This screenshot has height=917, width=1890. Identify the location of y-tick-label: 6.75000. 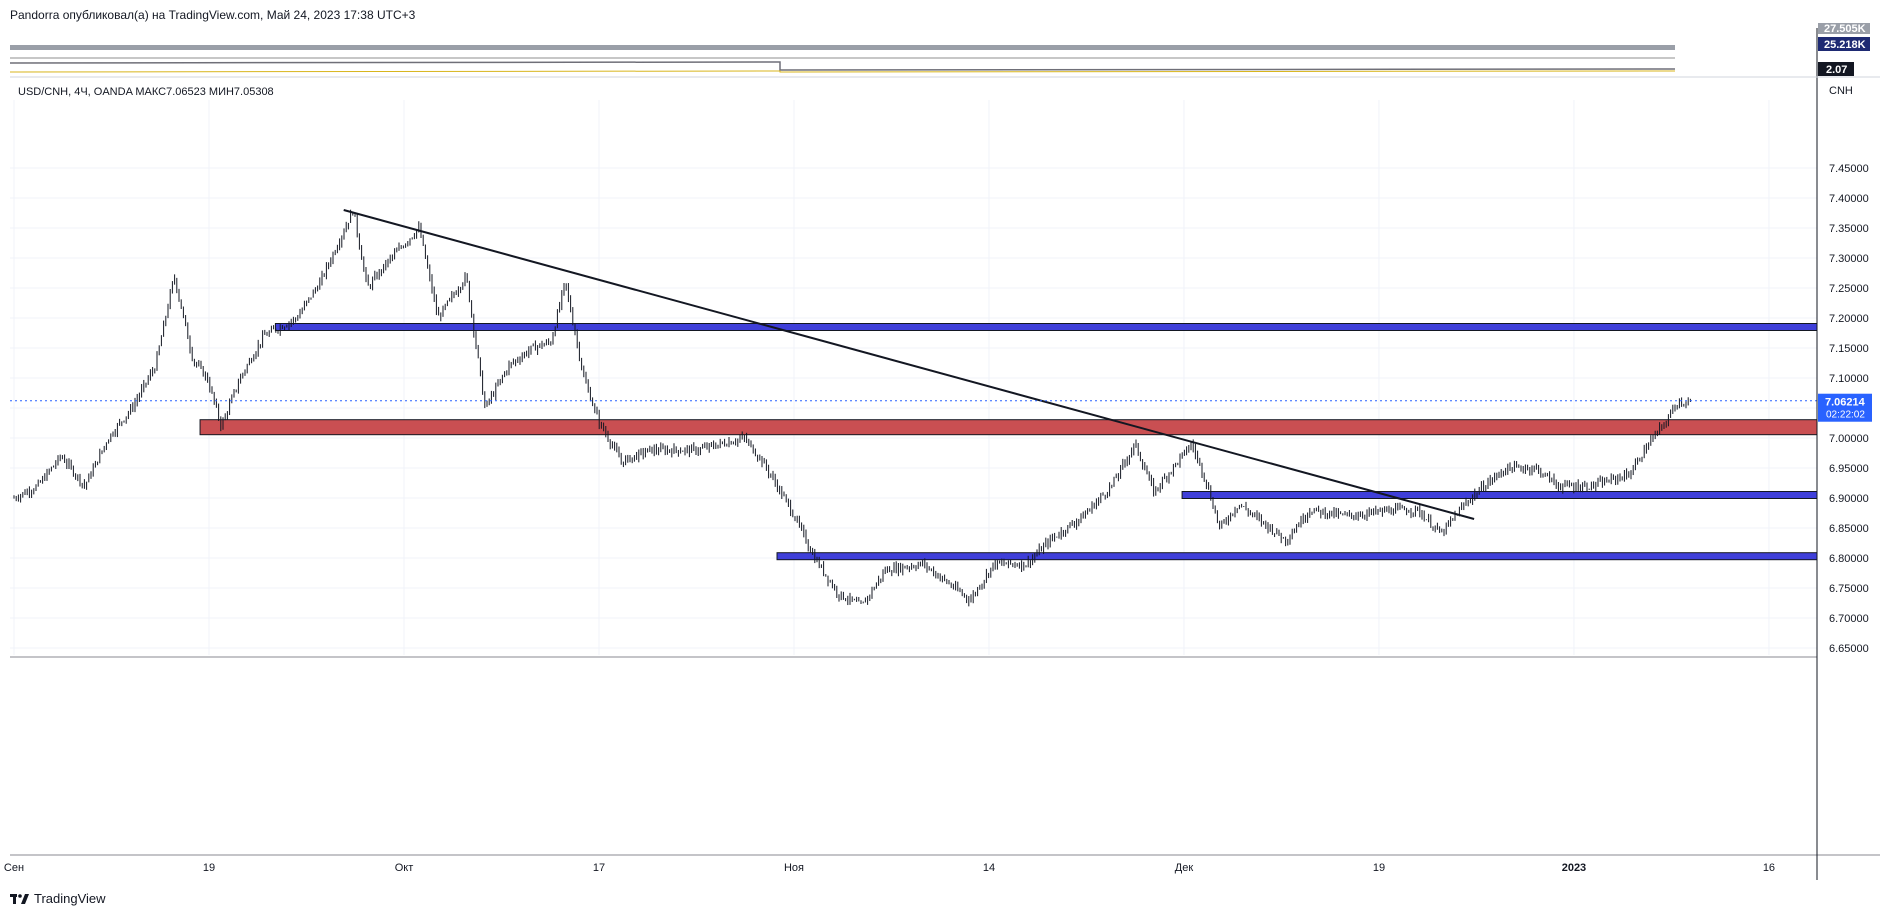
(1849, 589).